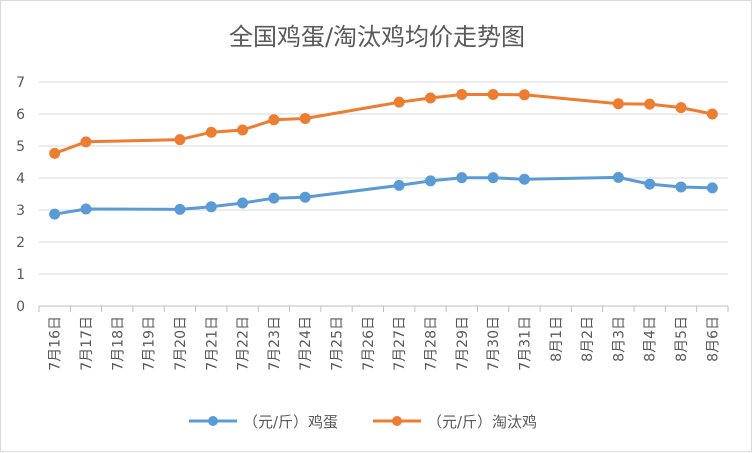 The width and height of the screenshot is (752, 453). I want to click on x-tick-label: 7月29日, so click(463, 343).